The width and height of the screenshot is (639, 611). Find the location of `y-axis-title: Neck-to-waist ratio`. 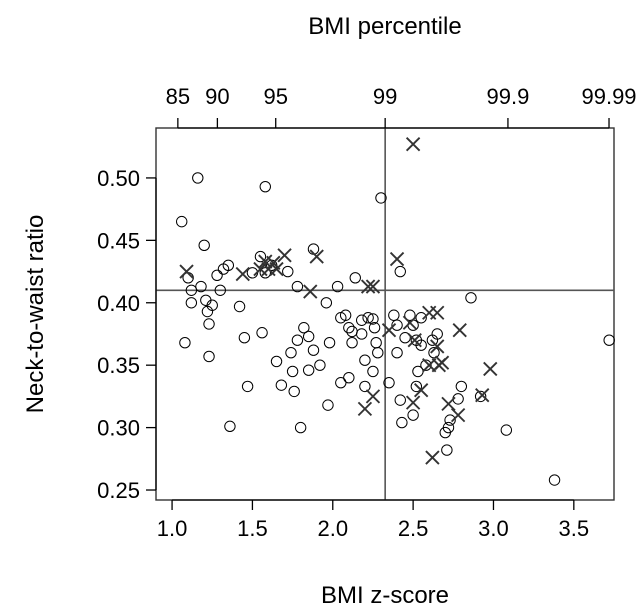

y-axis-title: Neck-to-waist ratio is located at coordinates (35, 314).